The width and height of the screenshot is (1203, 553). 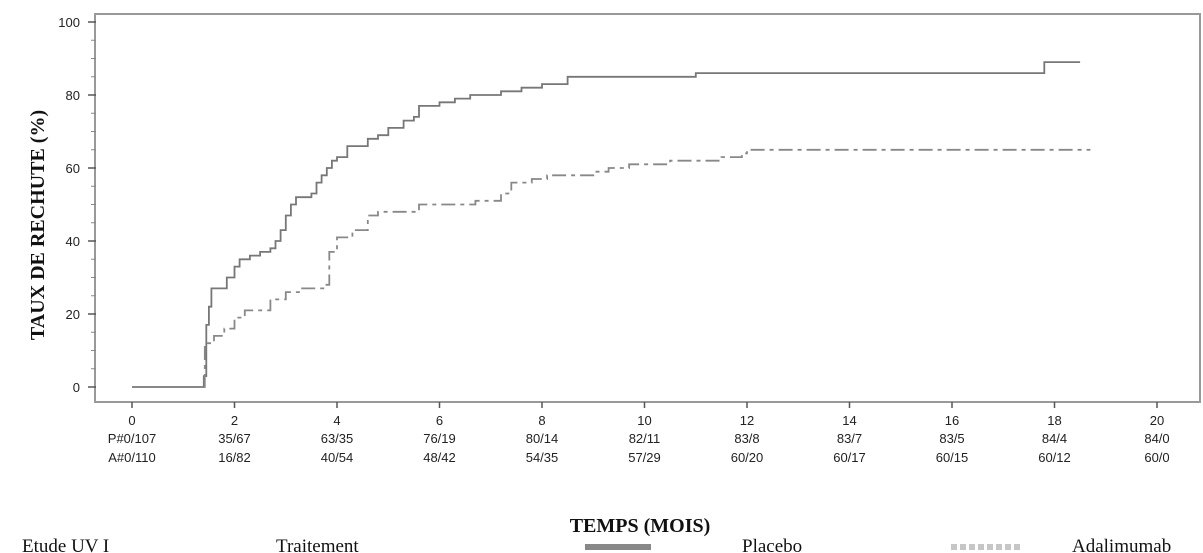 What do you see at coordinates (317, 544) in the screenshot?
I see `legend-treatment-label: Traitement` at bounding box center [317, 544].